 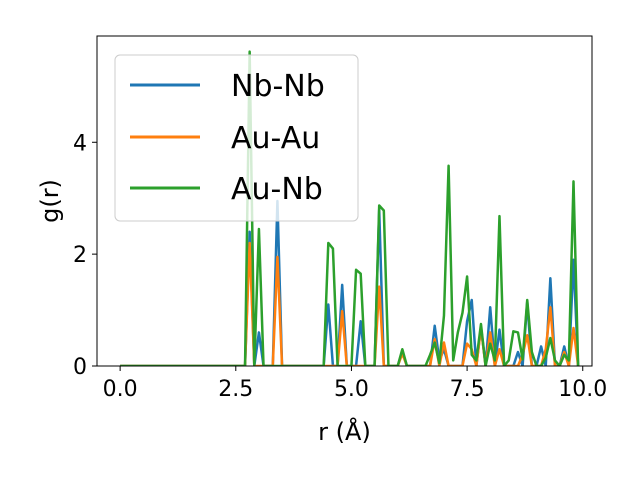 I want to click on legend-label-nb-nb: Nb-Nb, so click(x=278, y=86).